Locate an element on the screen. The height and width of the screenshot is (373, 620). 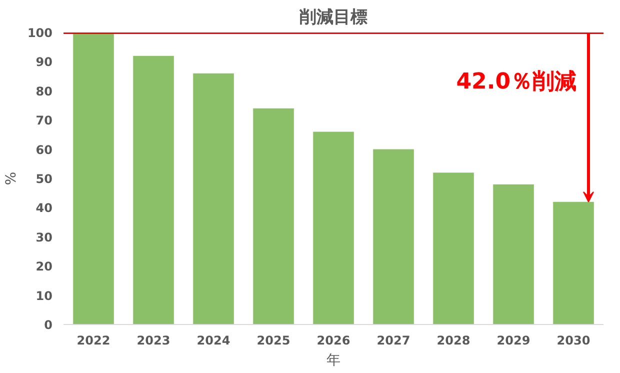
x-tick-label: 2028 is located at coordinates (453, 341).